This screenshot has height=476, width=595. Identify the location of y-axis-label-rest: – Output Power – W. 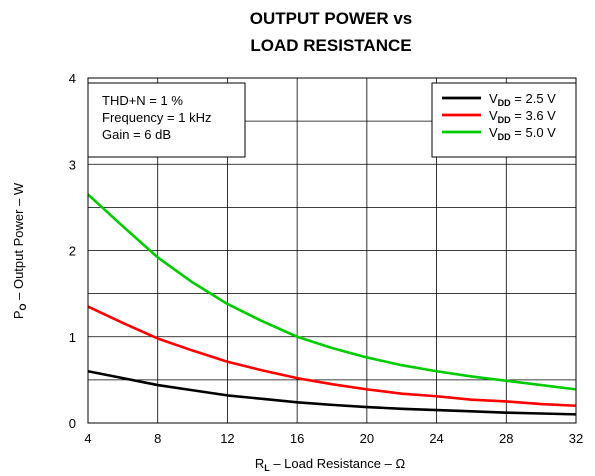
(18, 242).